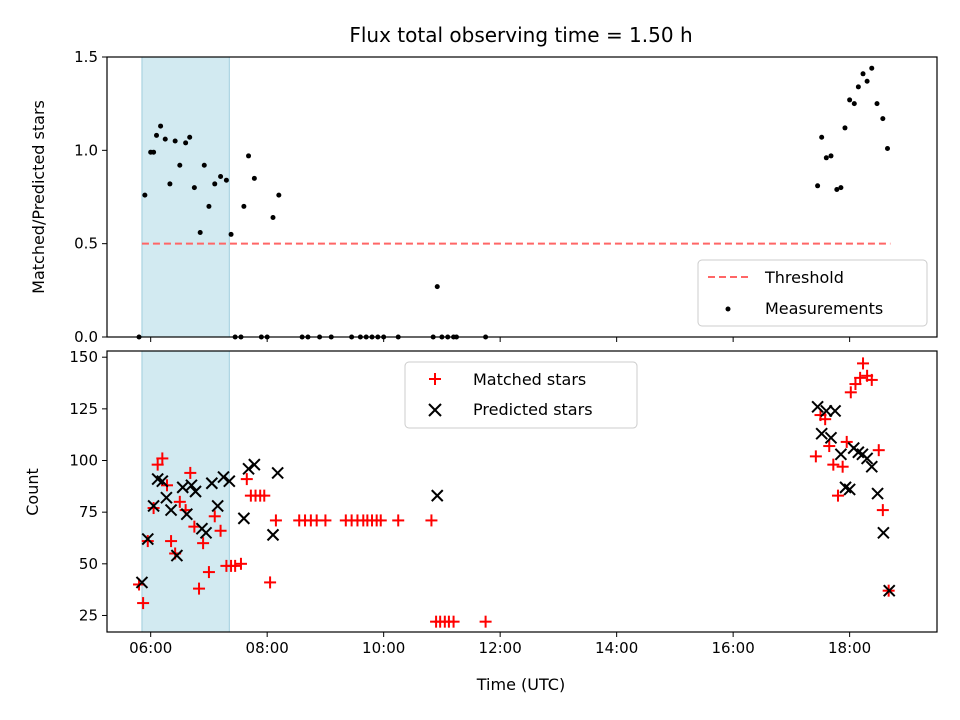  I want to click on top-y-axis-label: Matched/Predicted stars, so click(38, 197).